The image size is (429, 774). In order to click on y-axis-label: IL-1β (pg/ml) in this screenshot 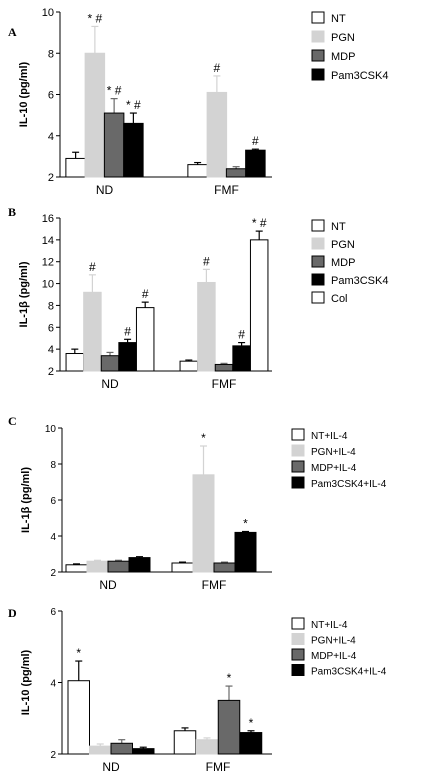, I will do `click(24, 294)`.